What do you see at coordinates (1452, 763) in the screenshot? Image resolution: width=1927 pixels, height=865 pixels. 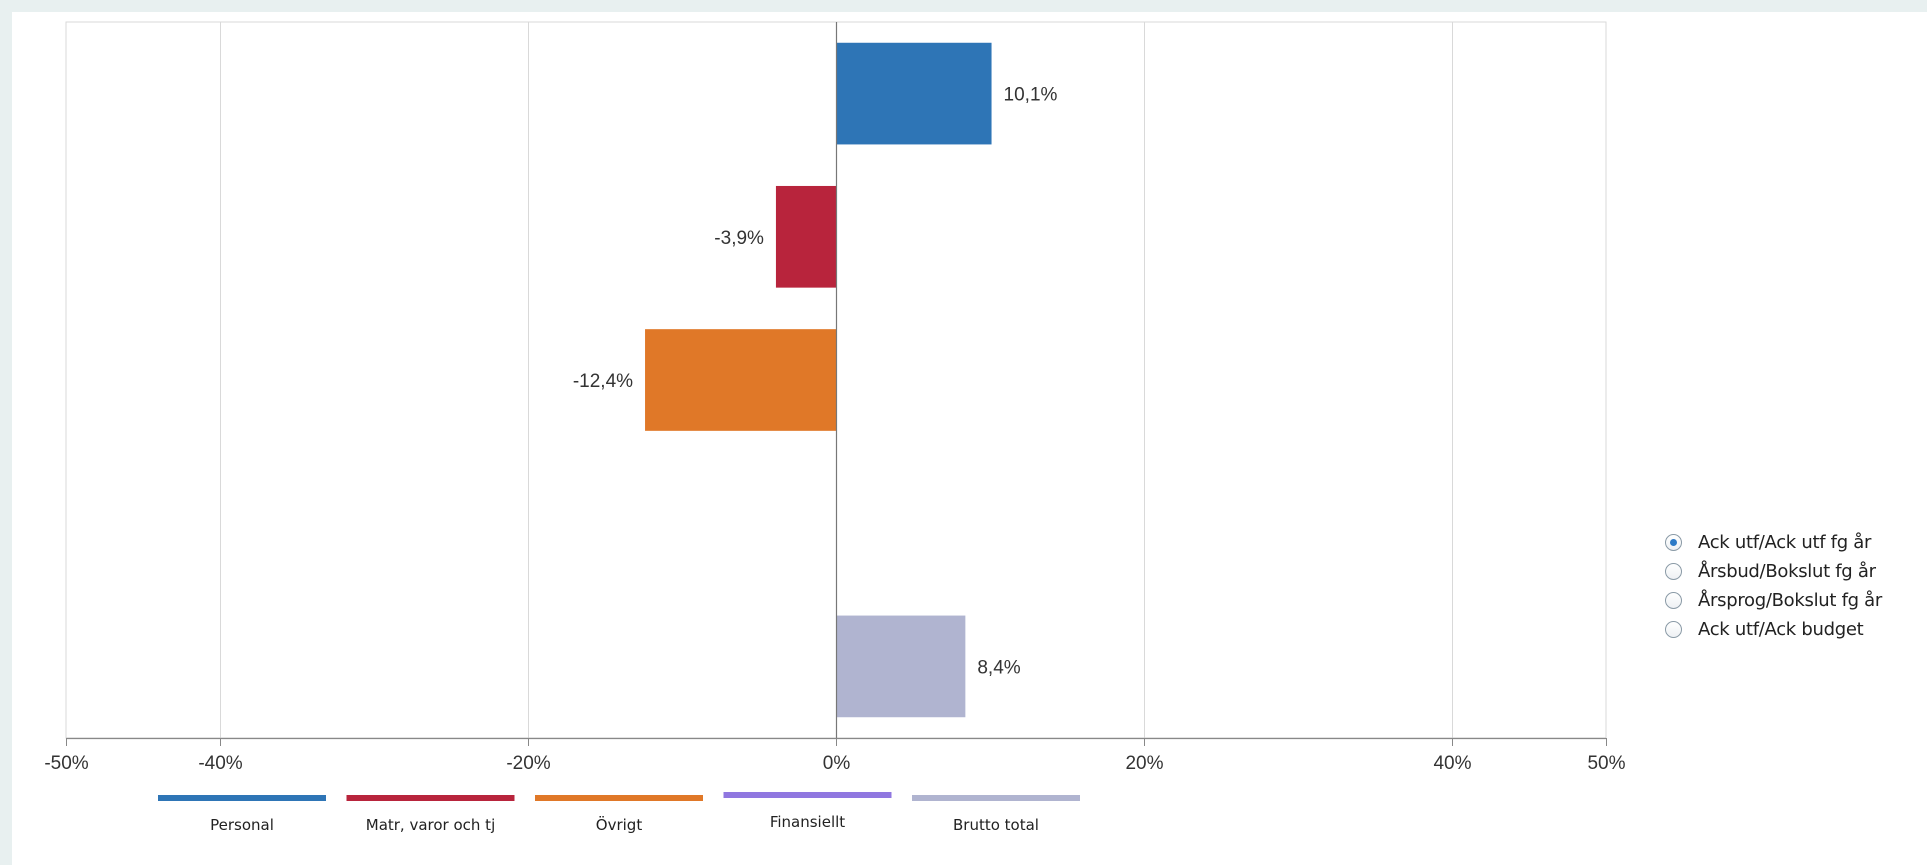 I see `x-tick-label: 40%` at bounding box center [1452, 763].